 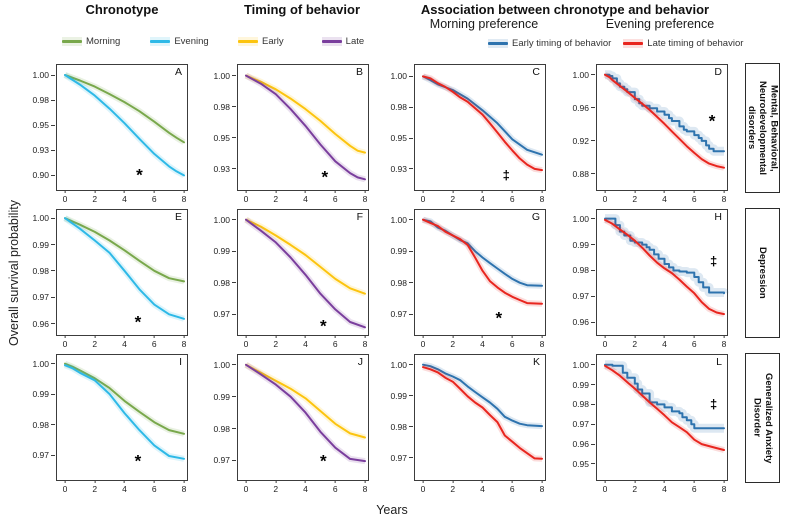 I want to click on legend-label: Evening, so click(x=191, y=41).